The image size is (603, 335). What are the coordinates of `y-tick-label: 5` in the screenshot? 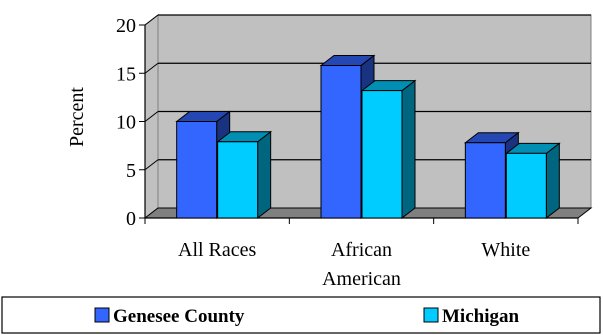 It's located at (131, 171).